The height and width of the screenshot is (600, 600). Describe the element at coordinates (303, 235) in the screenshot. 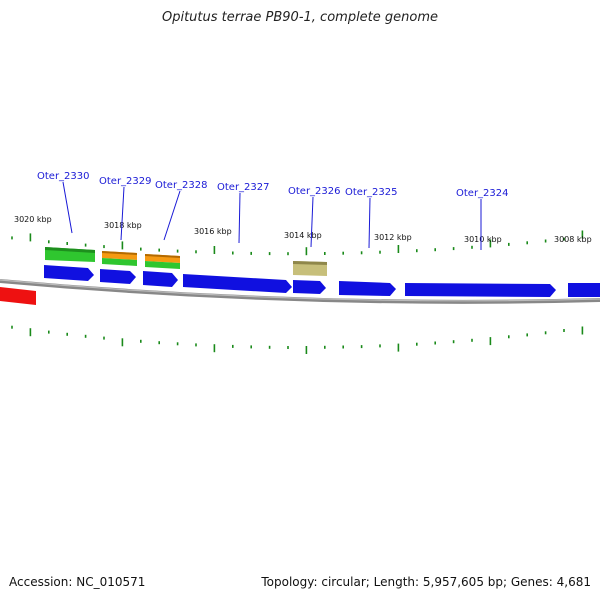

I see `scale-label-3014: 3014 kbp` at that location.